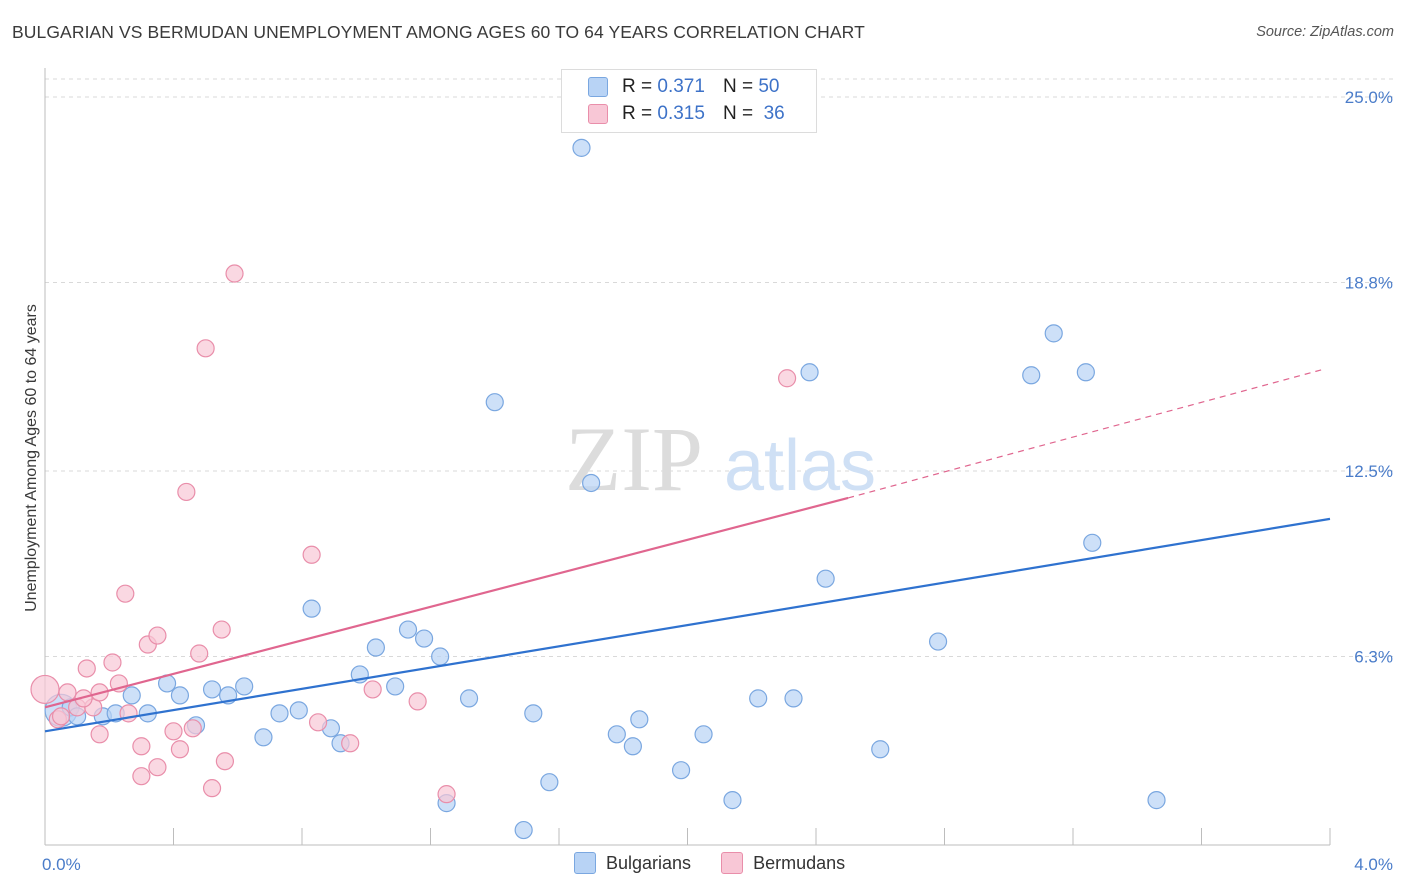 The height and width of the screenshot is (892, 1406). Describe the element at coordinates (1085, 433) in the screenshot. I see `bermudans-trend-extension` at that location.